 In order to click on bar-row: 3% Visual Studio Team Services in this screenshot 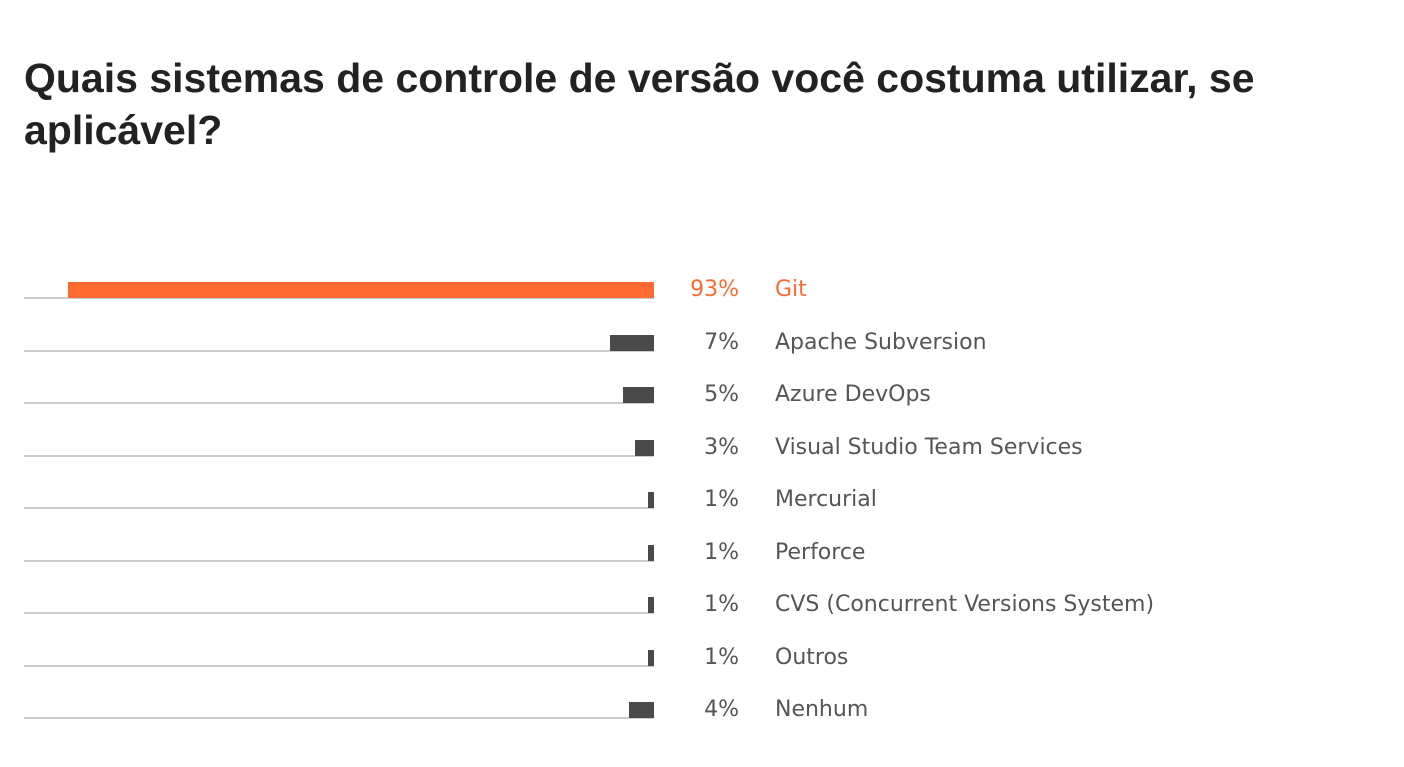, I will do `click(702, 452)`.